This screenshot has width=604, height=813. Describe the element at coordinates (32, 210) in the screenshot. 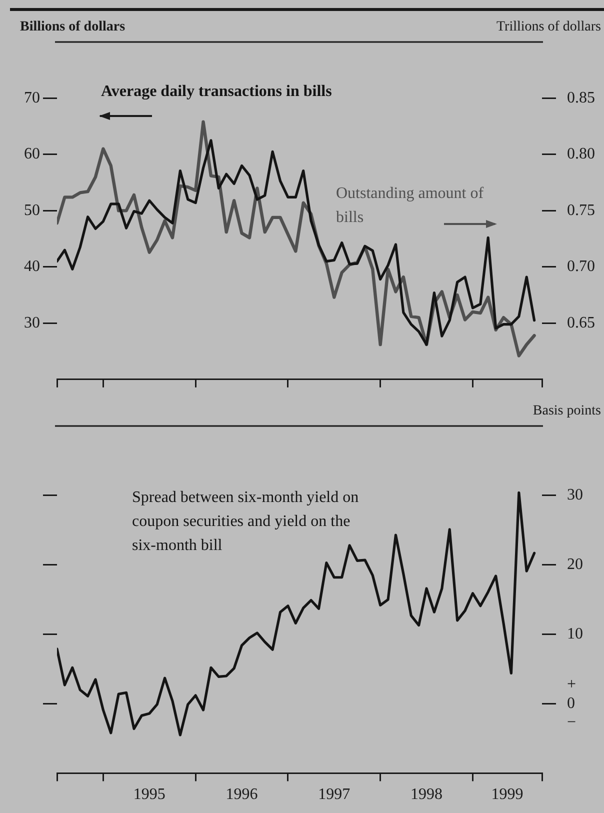

I see `y-tick-label: 50` at that location.